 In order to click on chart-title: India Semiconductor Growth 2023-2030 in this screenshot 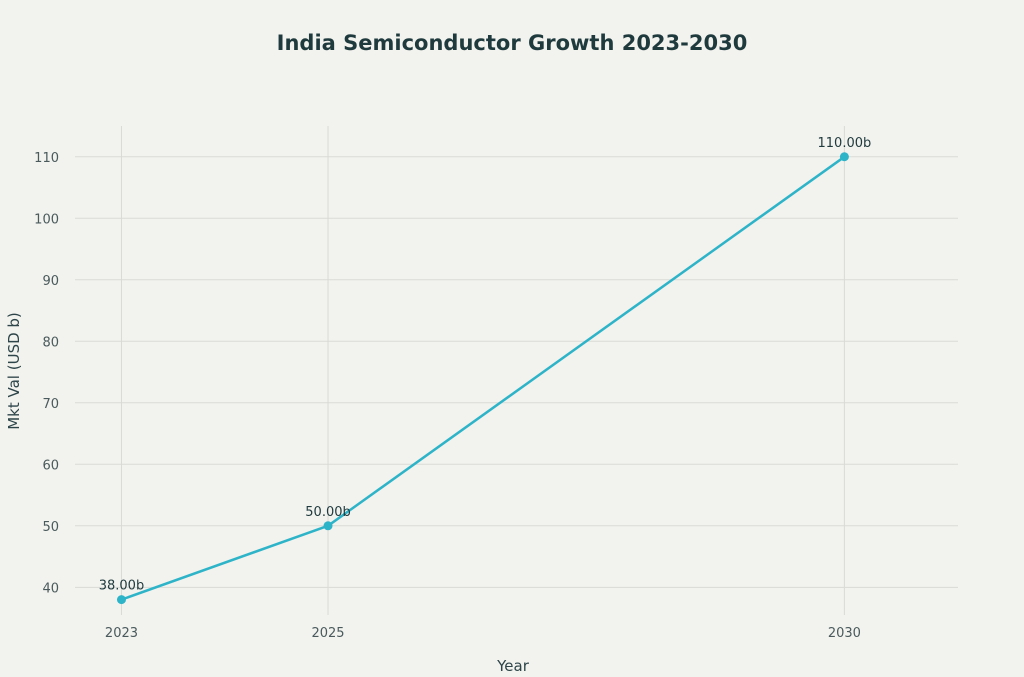, I will do `click(512, 43)`.